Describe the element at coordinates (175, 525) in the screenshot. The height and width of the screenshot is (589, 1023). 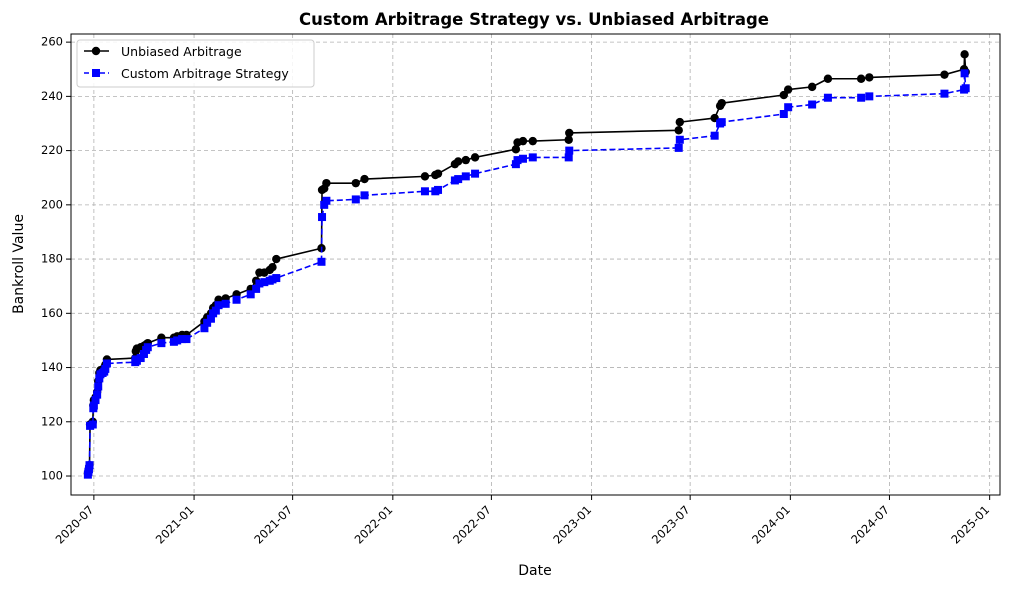
I see `x-tick-label: 2021-01` at that location.